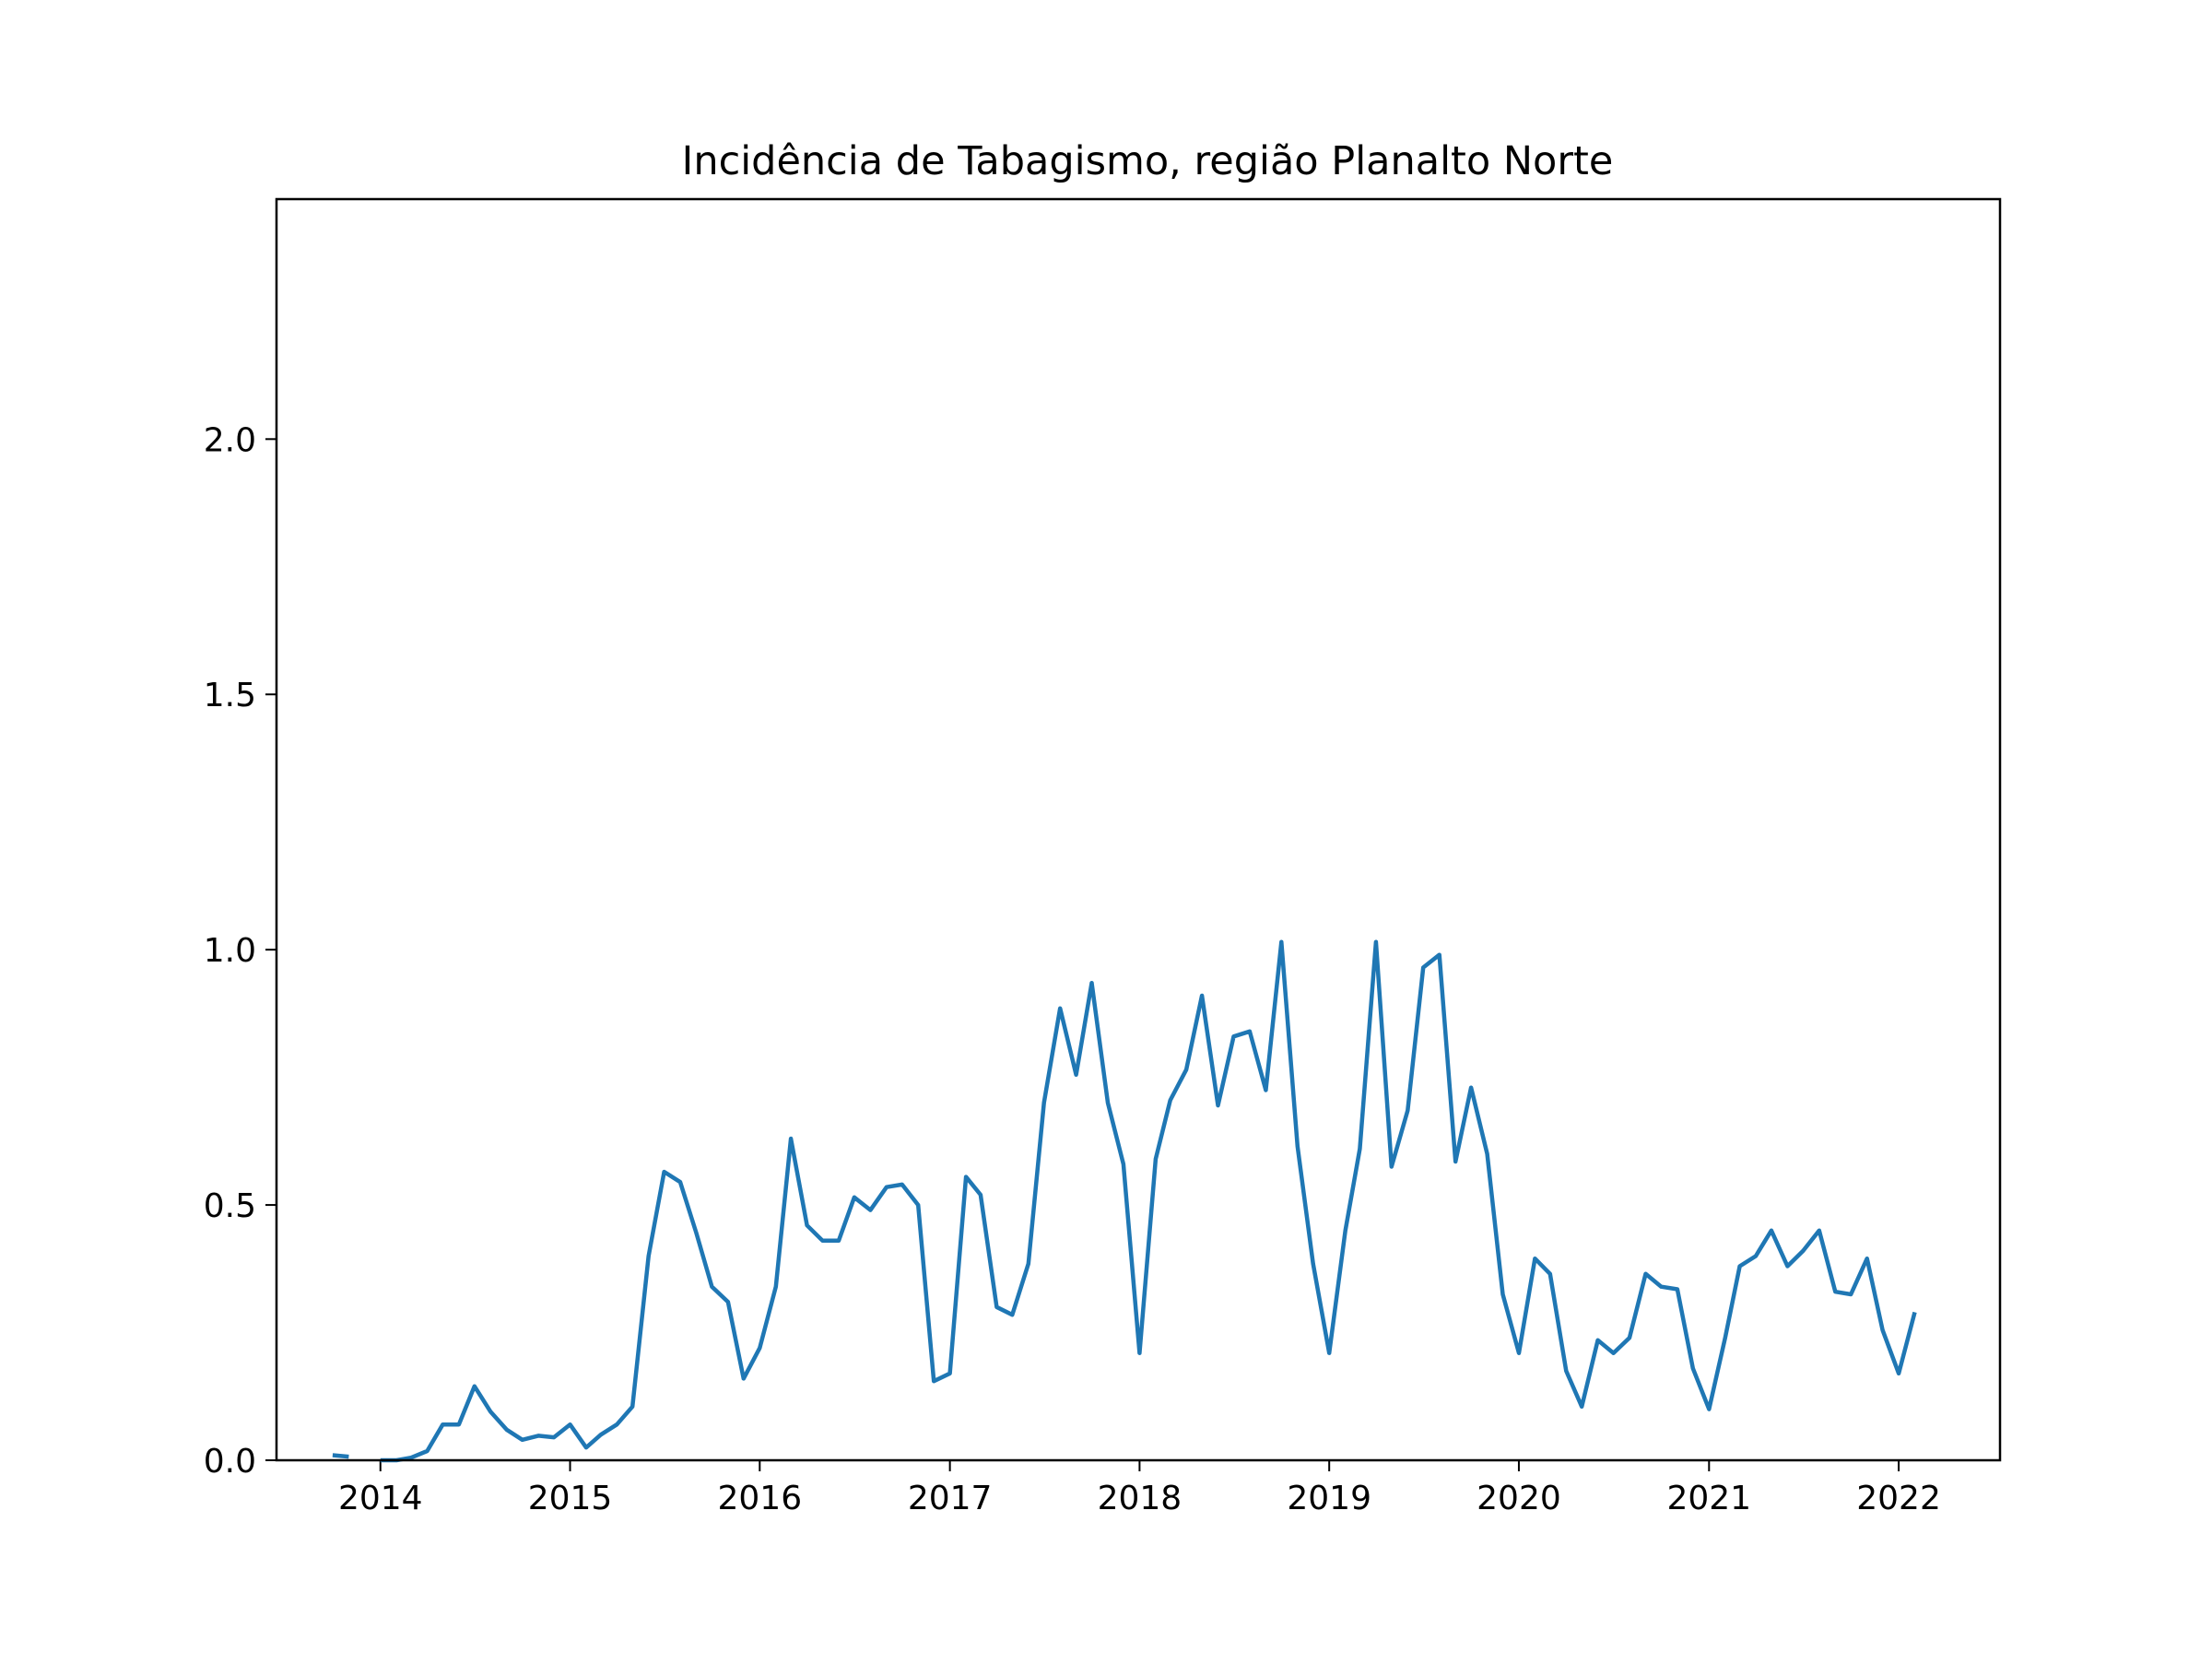 This screenshot has height=1664, width=2212. Describe the element at coordinates (230, 1206) in the screenshot. I see `y-tick-label: 0.5` at that location.